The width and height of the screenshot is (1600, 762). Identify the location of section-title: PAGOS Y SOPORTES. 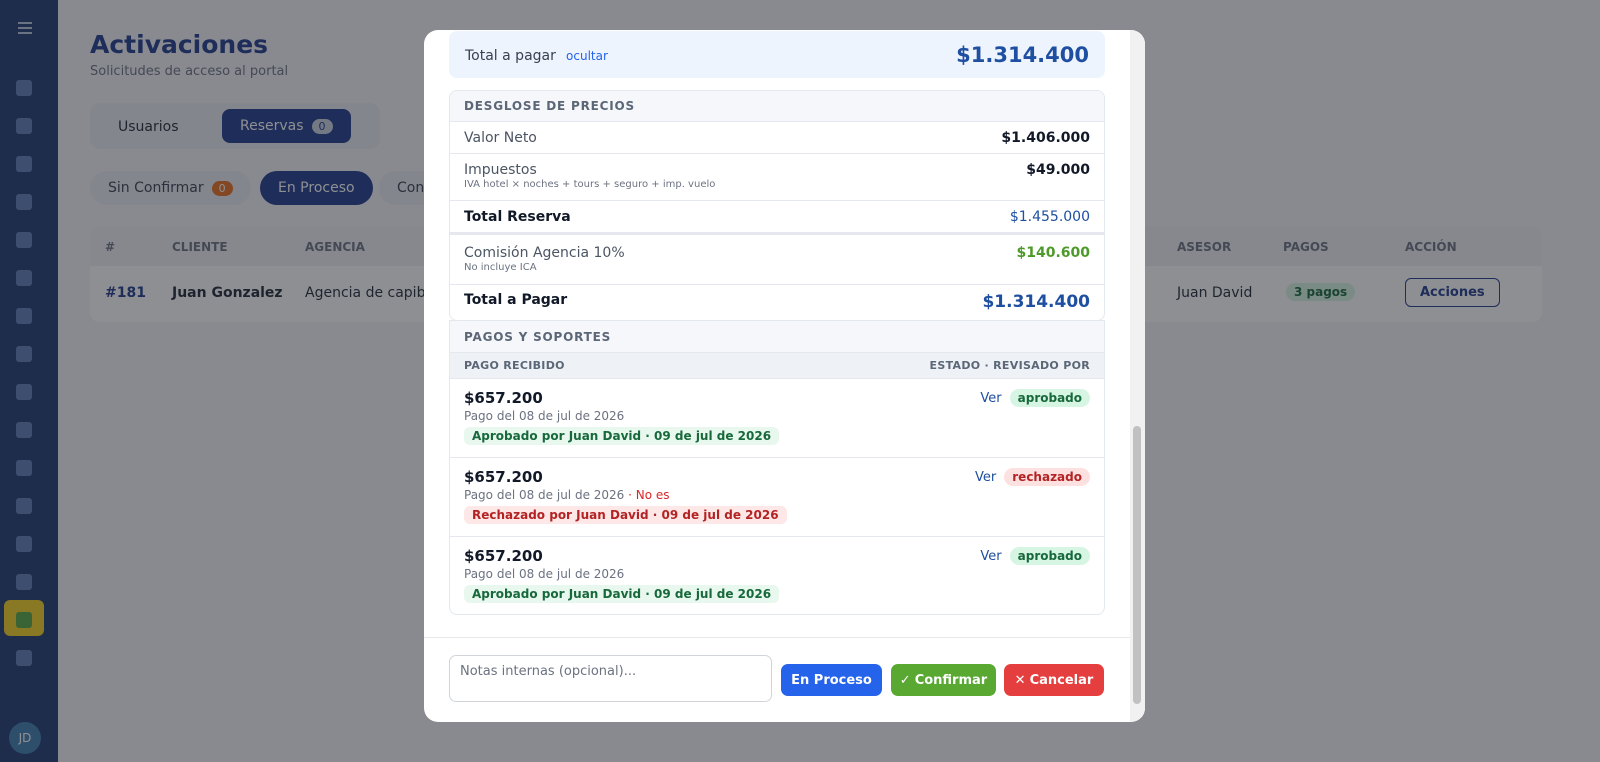
(777, 337).